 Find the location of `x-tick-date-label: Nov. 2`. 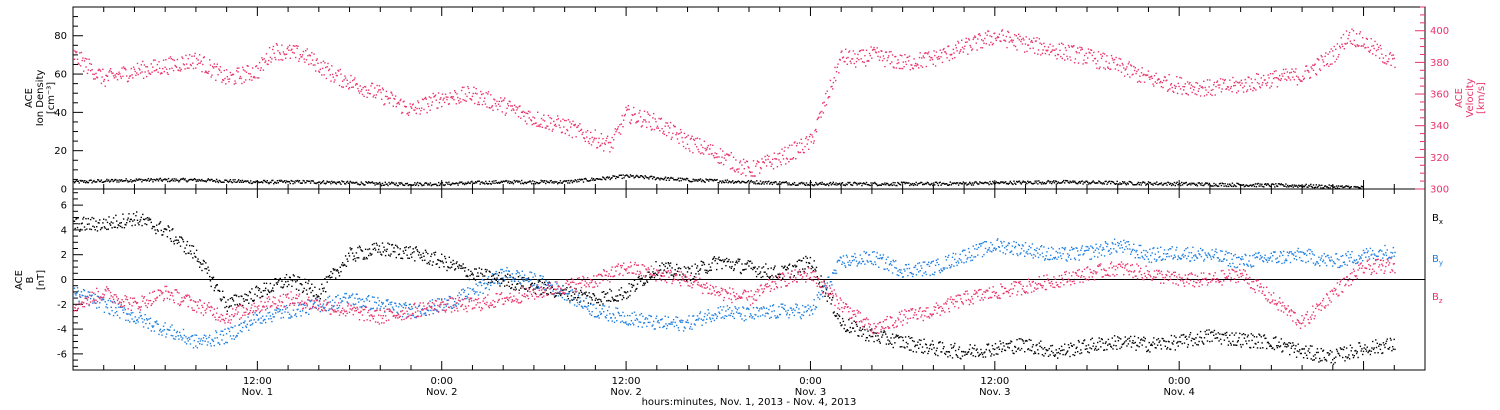

x-tick-date-label: Nov. 2 is located at coordinates (625, 392).